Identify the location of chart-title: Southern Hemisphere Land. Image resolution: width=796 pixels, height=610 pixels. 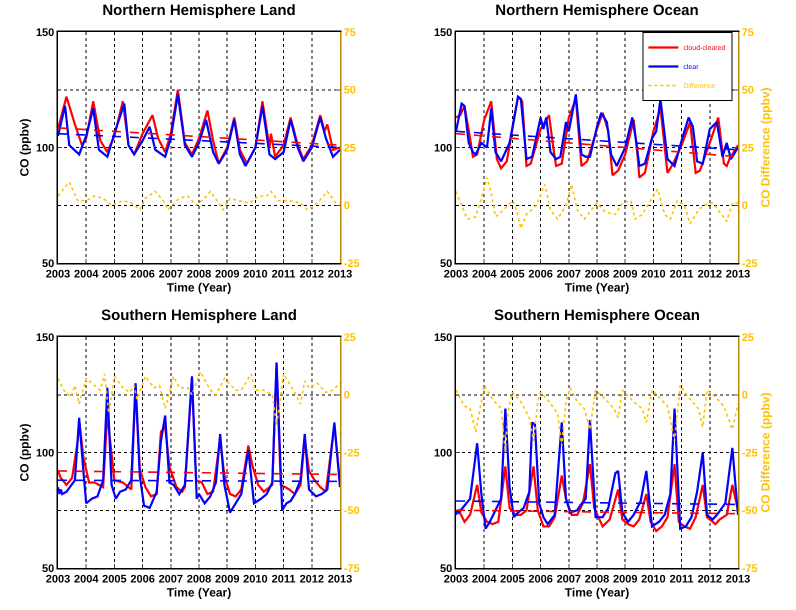
(199, 315).